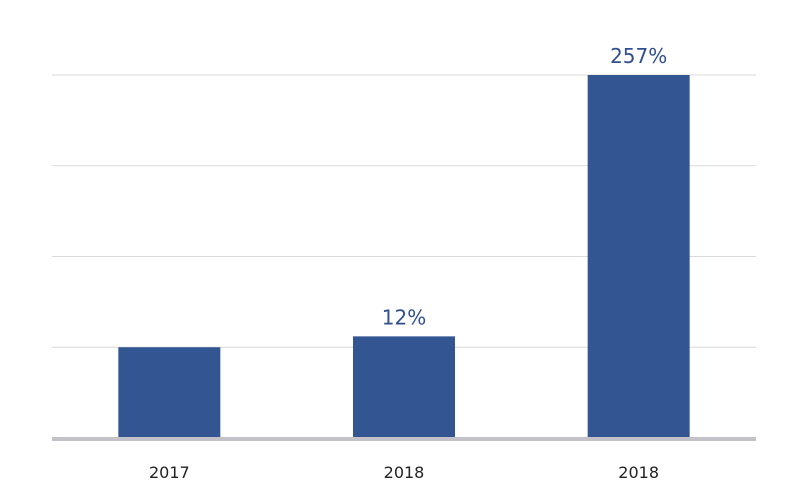 This screenshot has height=500, width=800. I want to click on data-label-1: 12%, so click(404, 317).